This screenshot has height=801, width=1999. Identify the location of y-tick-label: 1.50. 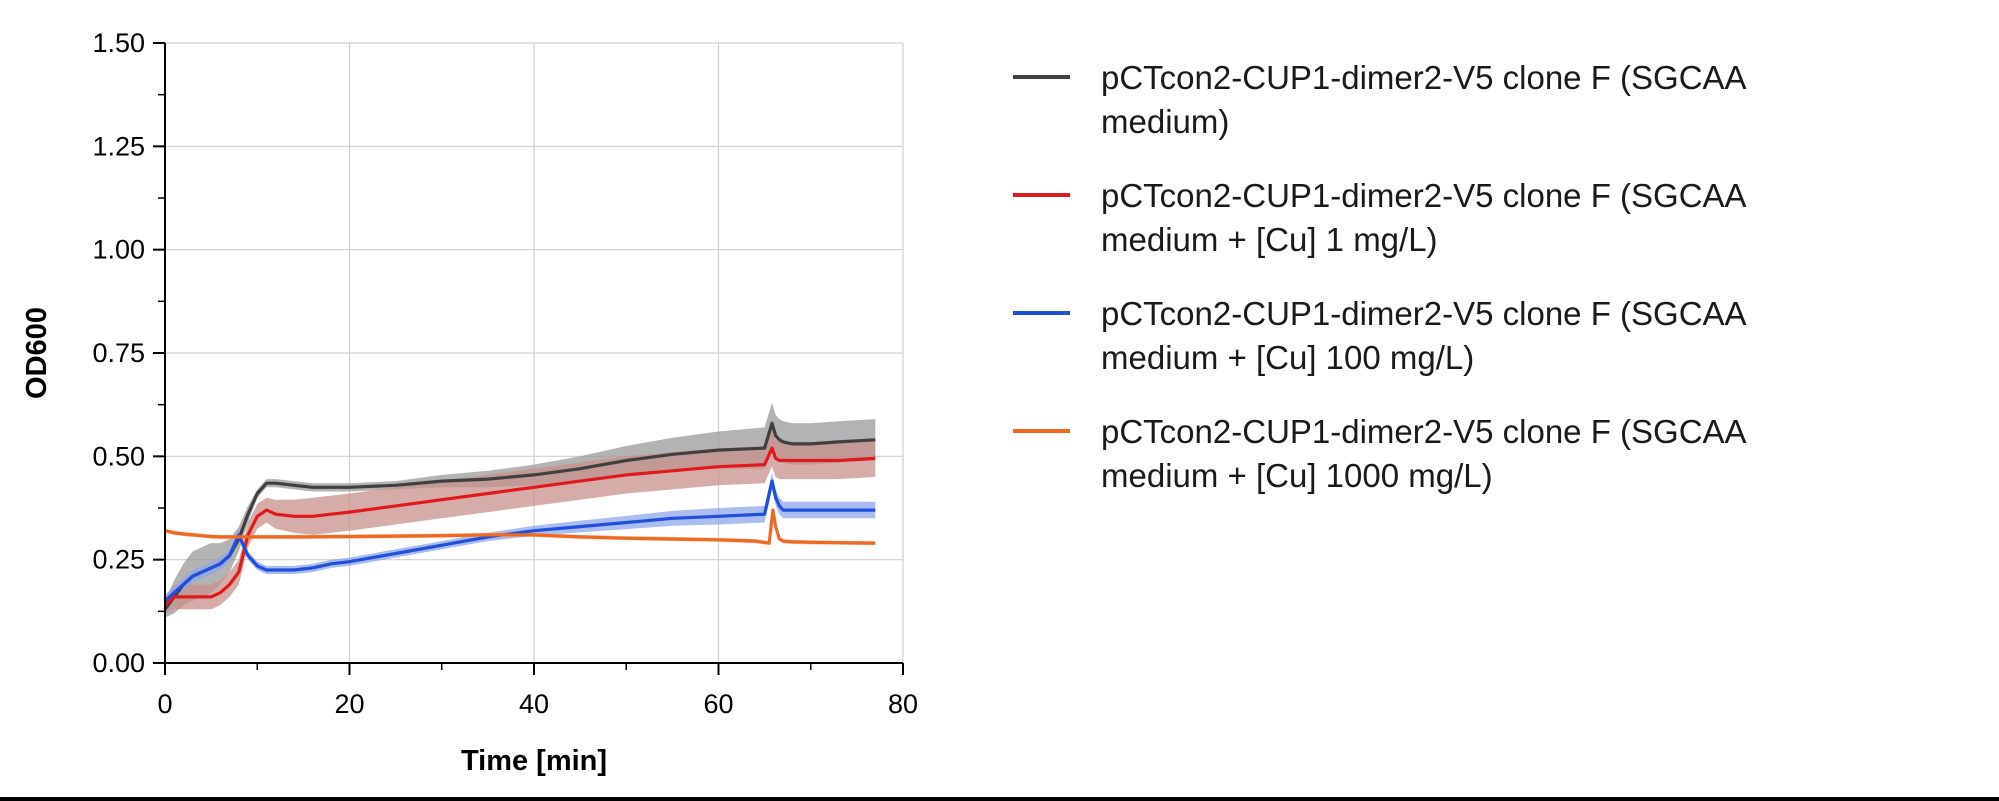
(118, 43).